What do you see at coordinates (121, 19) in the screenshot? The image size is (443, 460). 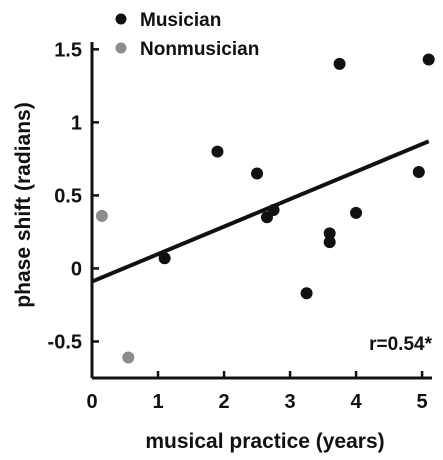 I see `legend-marker-musician` at bounding box center [121, 19].